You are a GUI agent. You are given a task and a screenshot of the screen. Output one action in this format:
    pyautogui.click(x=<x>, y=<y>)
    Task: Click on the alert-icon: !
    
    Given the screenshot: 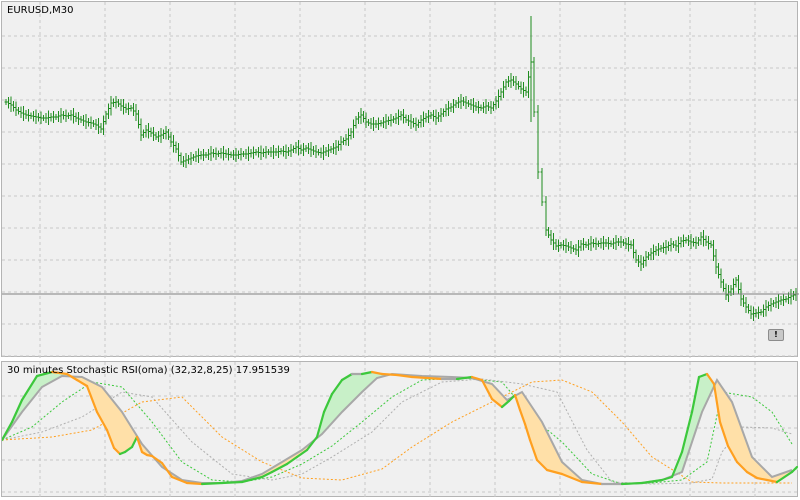 What is the action you would take?
    pyautogui.click(x=776, y=335)
    